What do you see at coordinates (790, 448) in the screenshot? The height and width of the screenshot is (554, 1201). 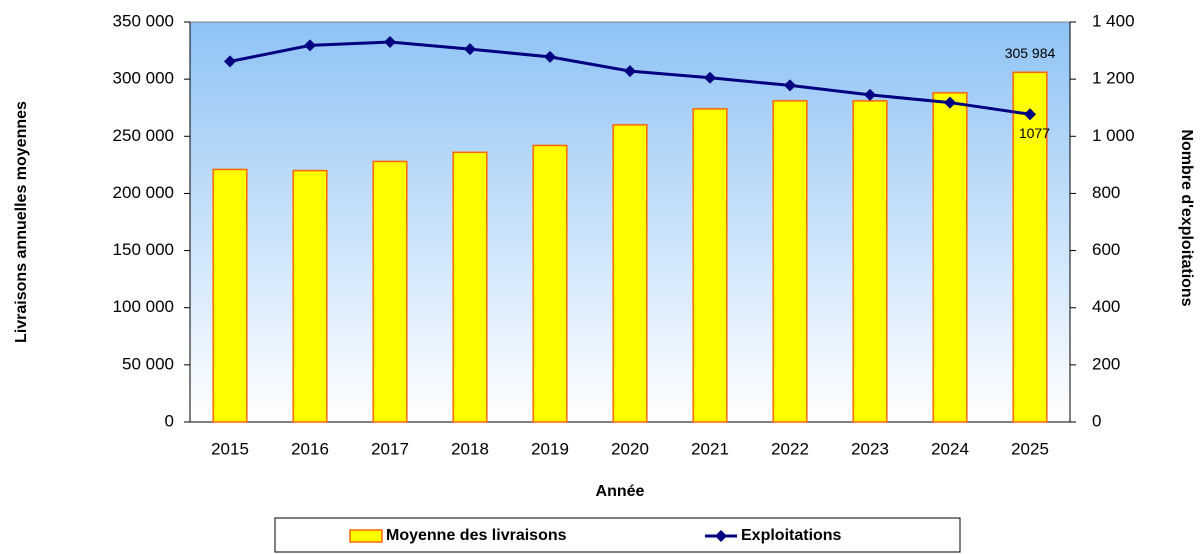 I see `x-tick-label: 2022` at bounding box center [790, 448].